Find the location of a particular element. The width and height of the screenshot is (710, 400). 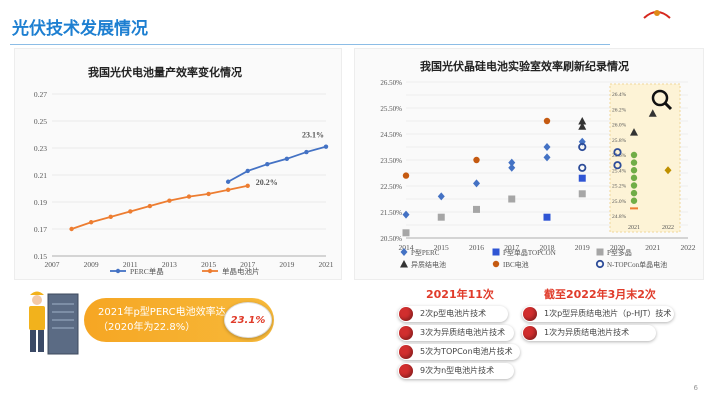

x-tick-label: 2011 is located at coordinates (130, 264).